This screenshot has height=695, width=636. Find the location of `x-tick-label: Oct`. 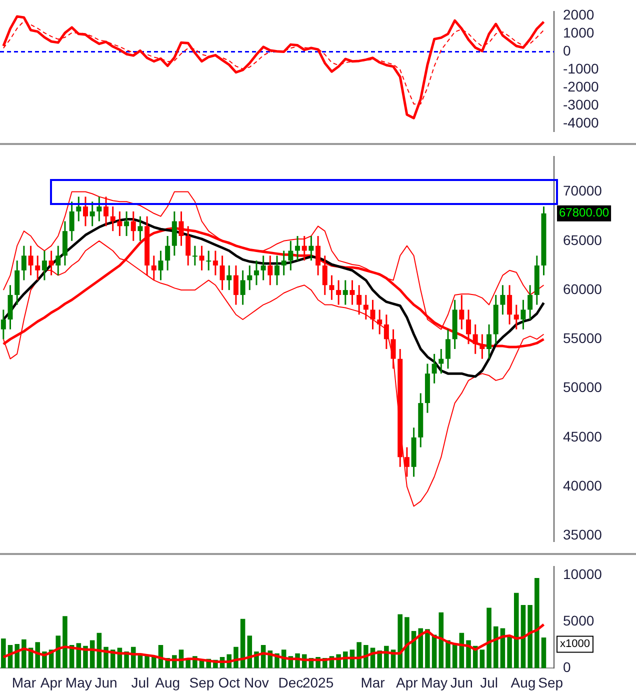

x-tick-label: Oct is located at coordinates (229, 682).